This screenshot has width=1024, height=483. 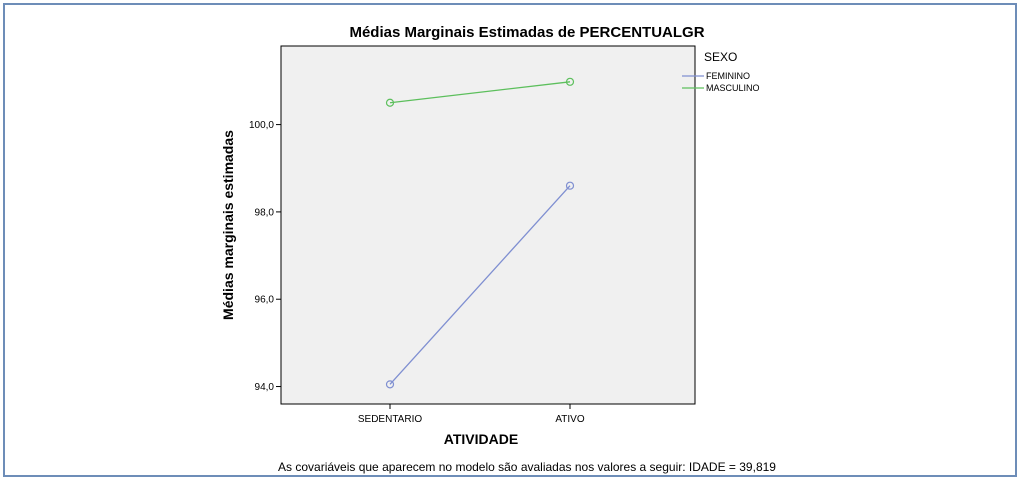 I want to click on legend-item-feminino: FEMININO, so click(x=728, y=76).